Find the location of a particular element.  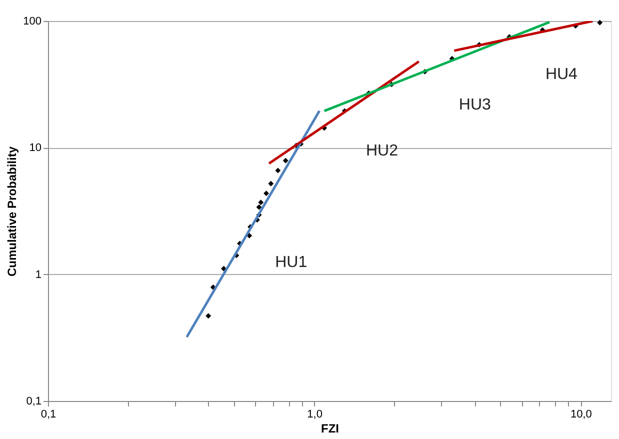

x-tick-label: 0,1 is located at coordinates (48, 414).